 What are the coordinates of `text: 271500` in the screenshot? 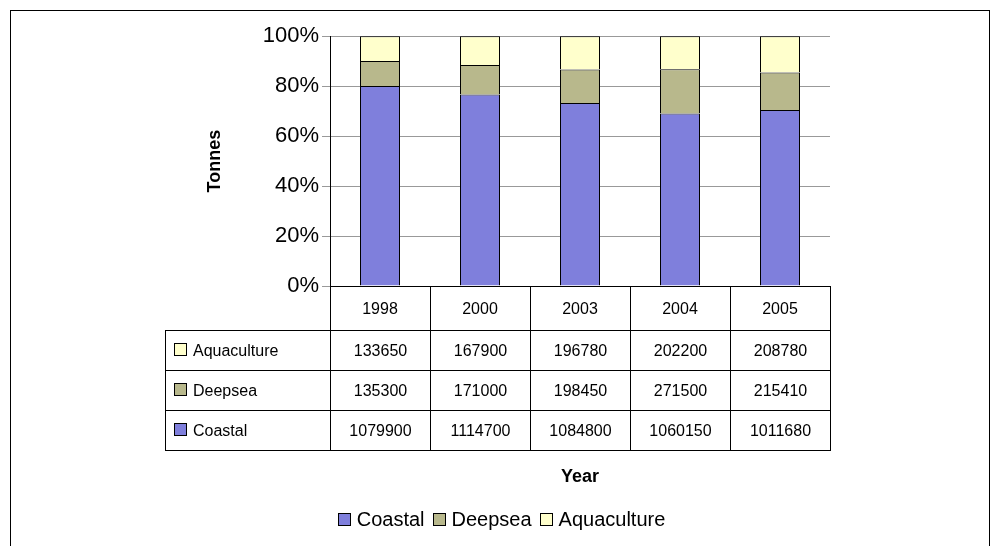 It's located at (680, 390).